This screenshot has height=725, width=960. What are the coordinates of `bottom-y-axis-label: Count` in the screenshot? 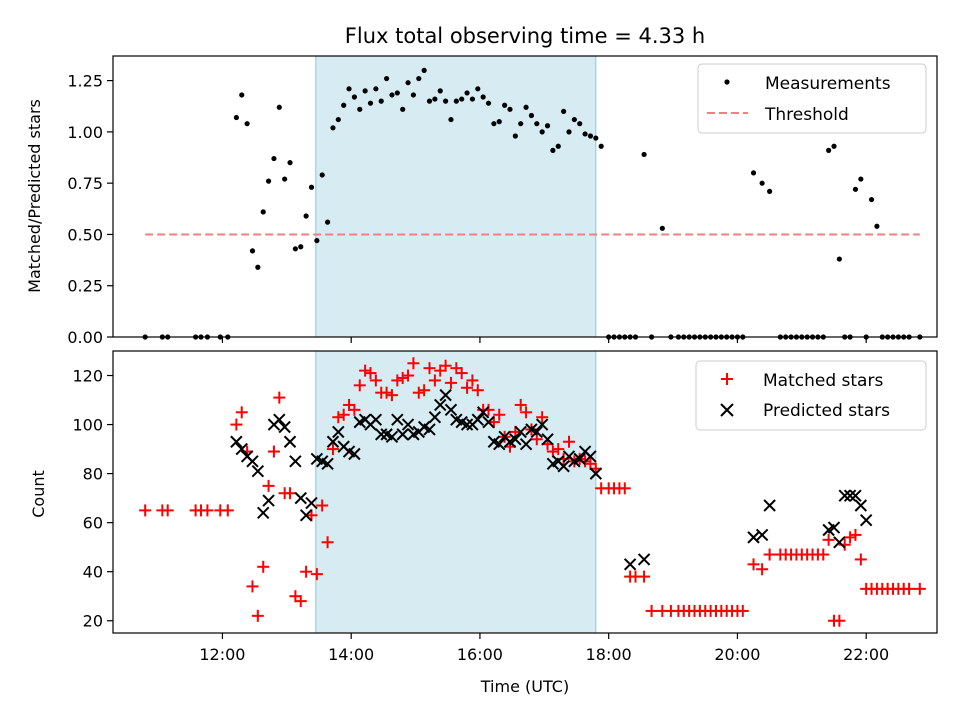 It's located at (38, 494).